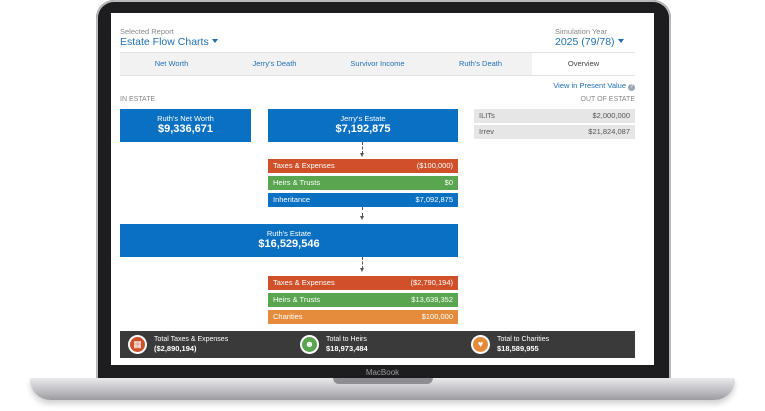  What do you see at coordinates (363, 129) in the screenshot?
I see `jerrys-estate-value: $7,192,875` at bounding box center [363, 129].